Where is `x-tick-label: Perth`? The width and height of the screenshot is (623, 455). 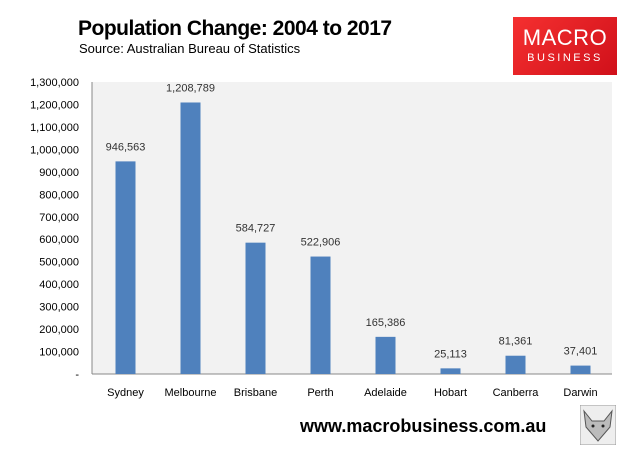
x-tick-label: Perth is located at coordinates (320, 393).